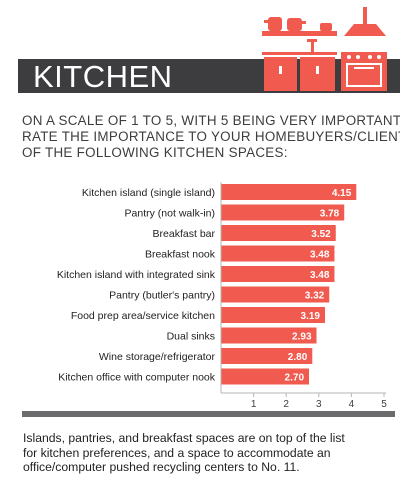 This screenshot has height=497, width=400. I want to click on category-label: Pantry (not walk-in), so click(170, 214).